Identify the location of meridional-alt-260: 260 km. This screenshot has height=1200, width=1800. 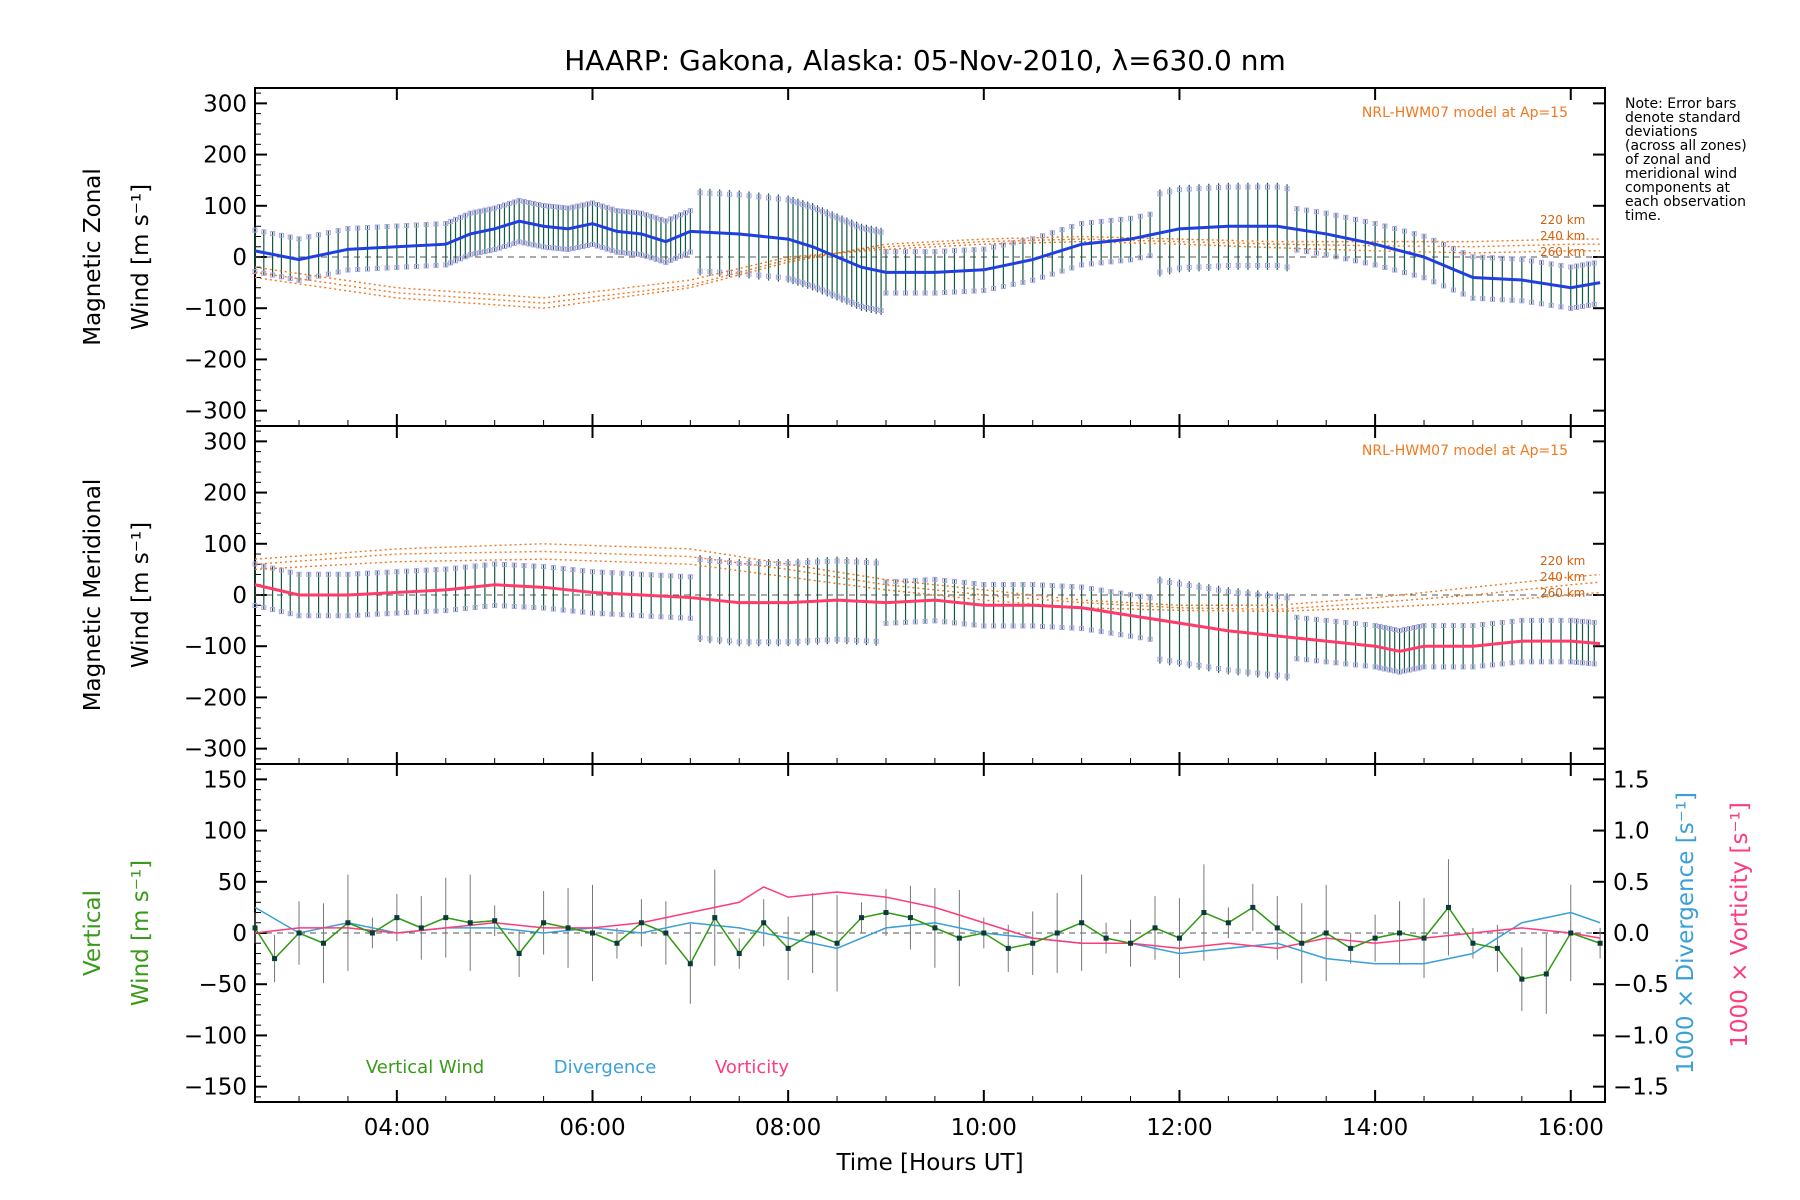
(1562, 593).